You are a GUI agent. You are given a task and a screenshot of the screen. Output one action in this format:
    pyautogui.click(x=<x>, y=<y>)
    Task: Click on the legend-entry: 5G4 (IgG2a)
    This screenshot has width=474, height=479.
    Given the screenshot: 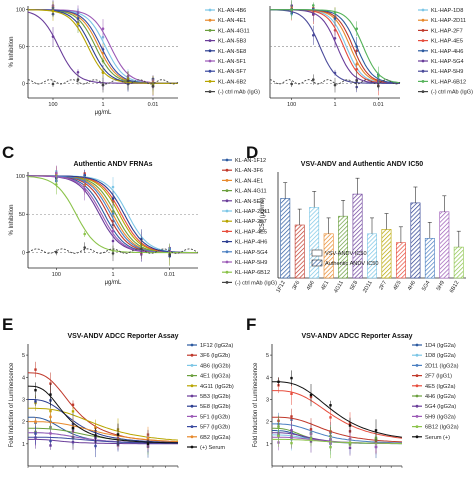 What is the action you would take?
    pyautogui.click(x=440, y=407)
    